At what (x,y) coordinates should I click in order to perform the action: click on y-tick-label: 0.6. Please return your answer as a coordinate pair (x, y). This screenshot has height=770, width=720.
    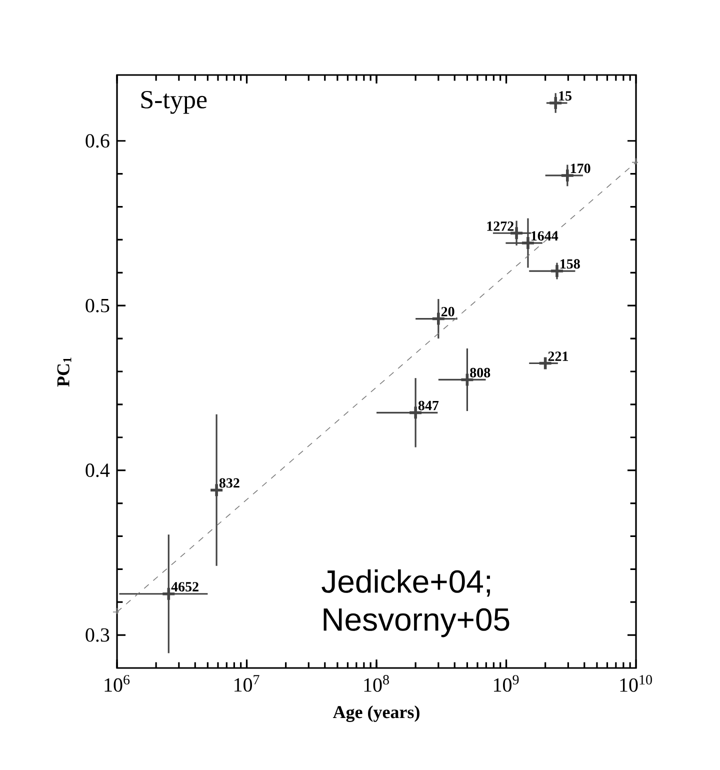
    Looking at the image, I should click on (98, 141).